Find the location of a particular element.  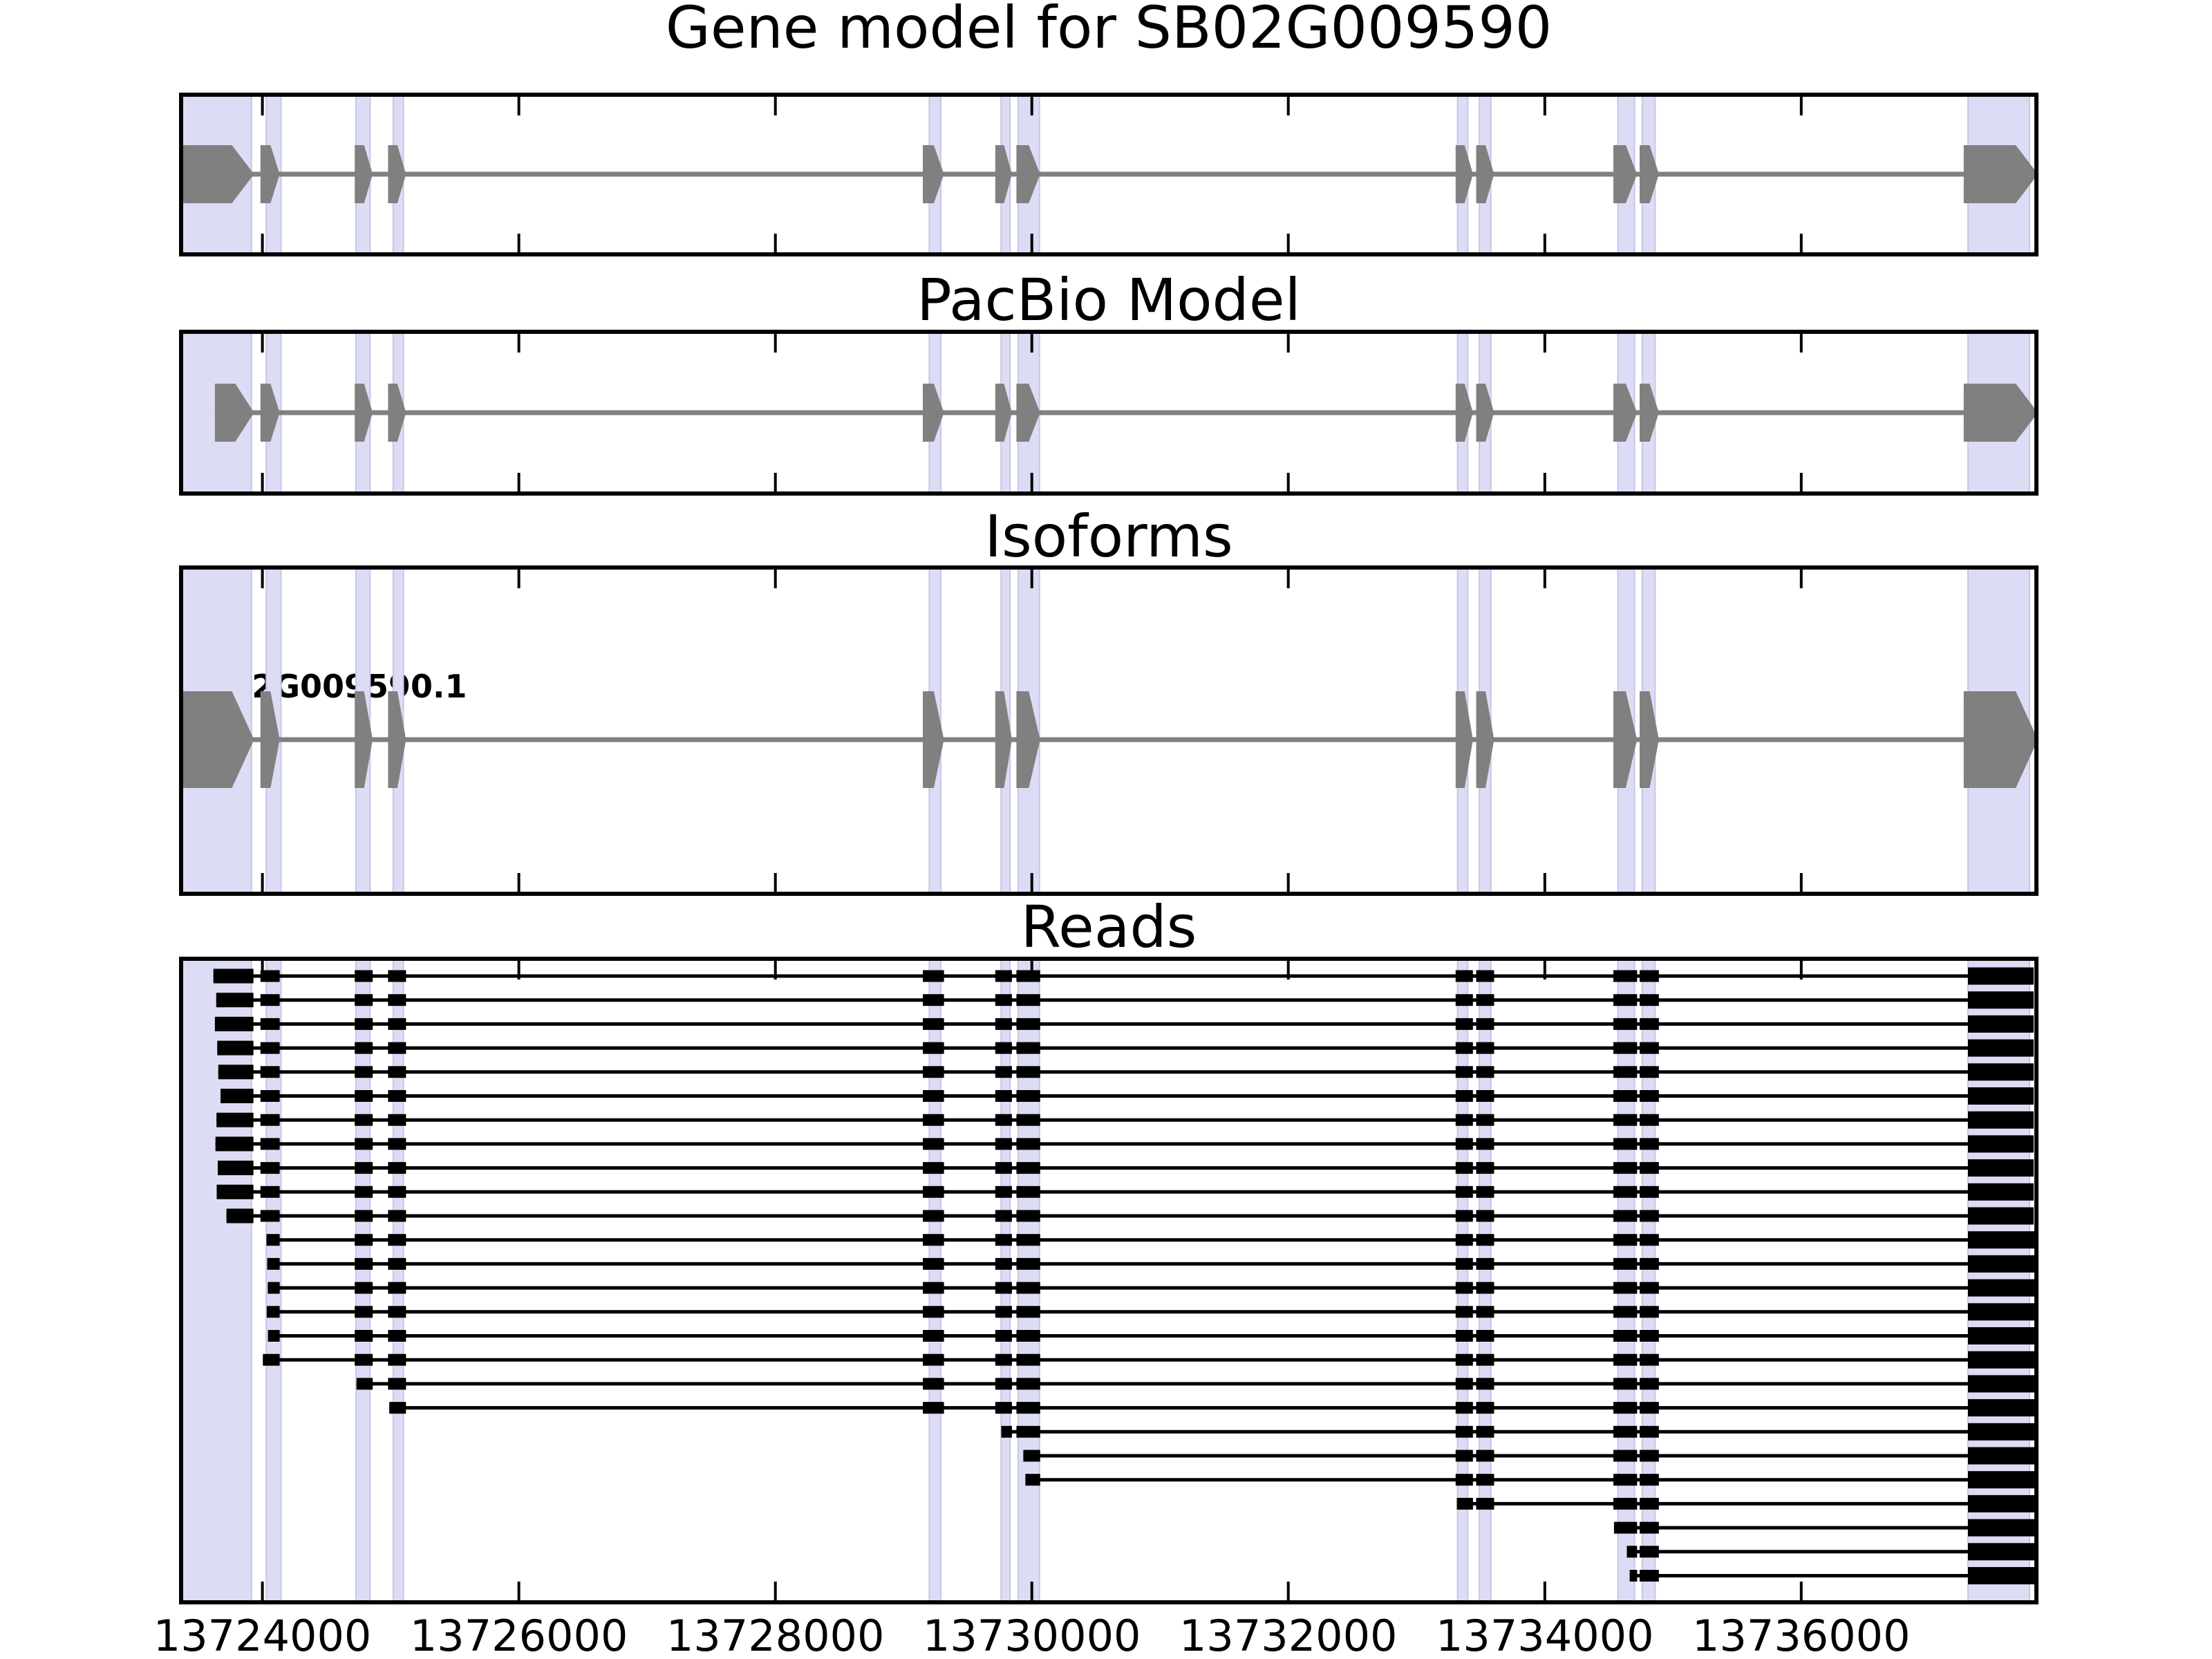

x-tick-label: 13726000 is located at coordinates (518, 1635).